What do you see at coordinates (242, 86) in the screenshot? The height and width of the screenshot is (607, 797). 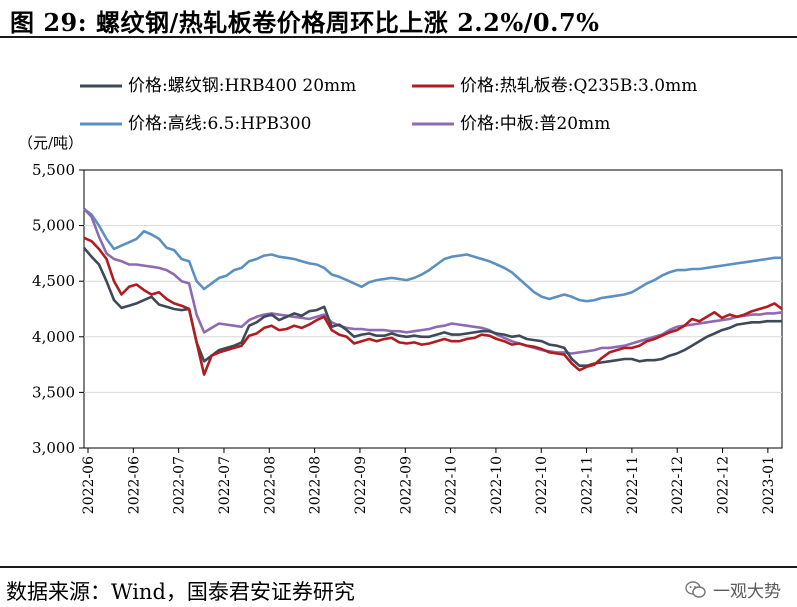 I see `legend-label-0: 价格:螺纹钢:HRB400 20mm` at bounding box center [242, 86].